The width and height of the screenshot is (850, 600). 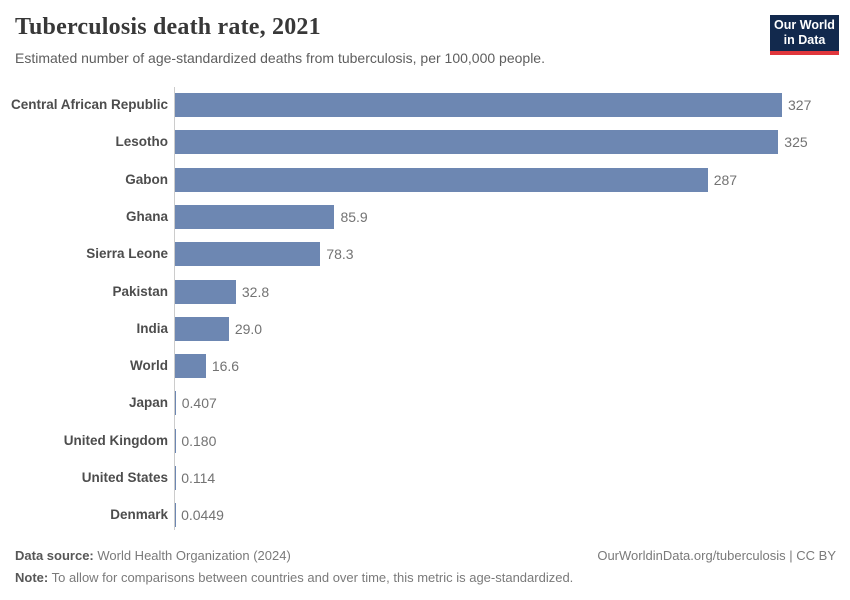 I want to click on category-label: India, so click(x=152, y=328).